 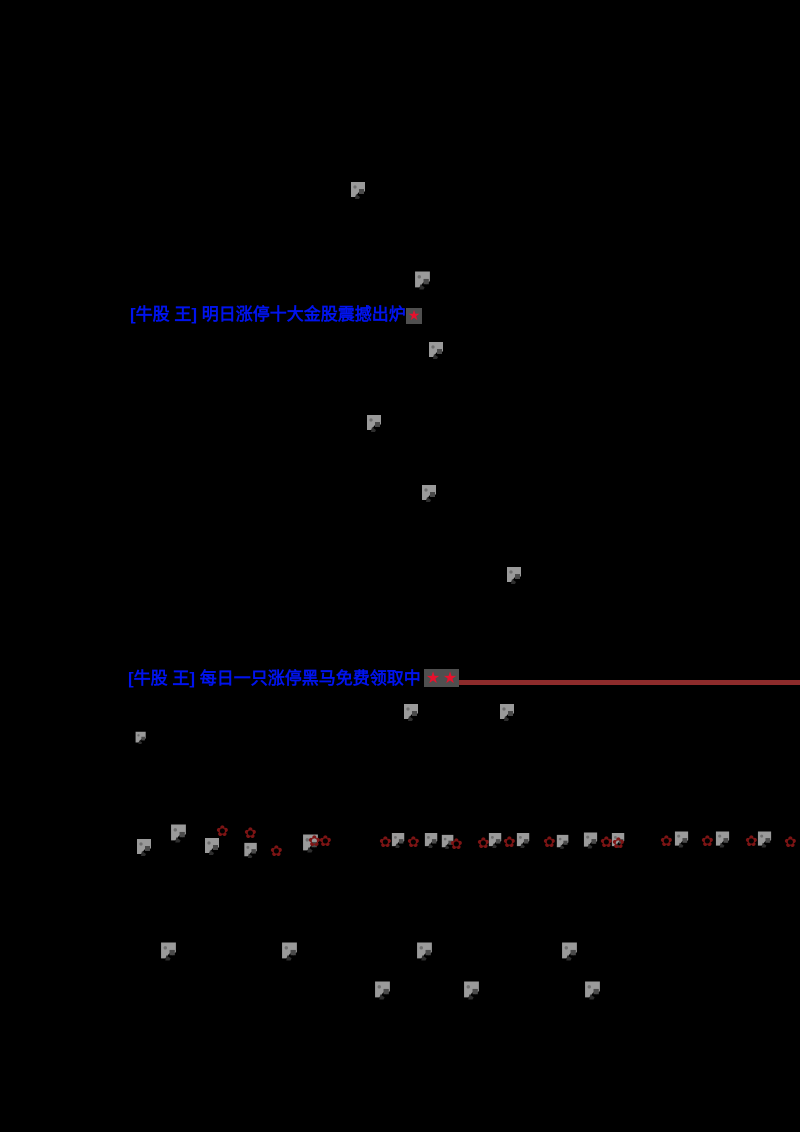 What do you see at coordinates (268, 314) in the screenshot?
I see `headline-link-1: [牛股 王] 明日涨停十大金股震撼出炉` at bounding box center [268, 314].